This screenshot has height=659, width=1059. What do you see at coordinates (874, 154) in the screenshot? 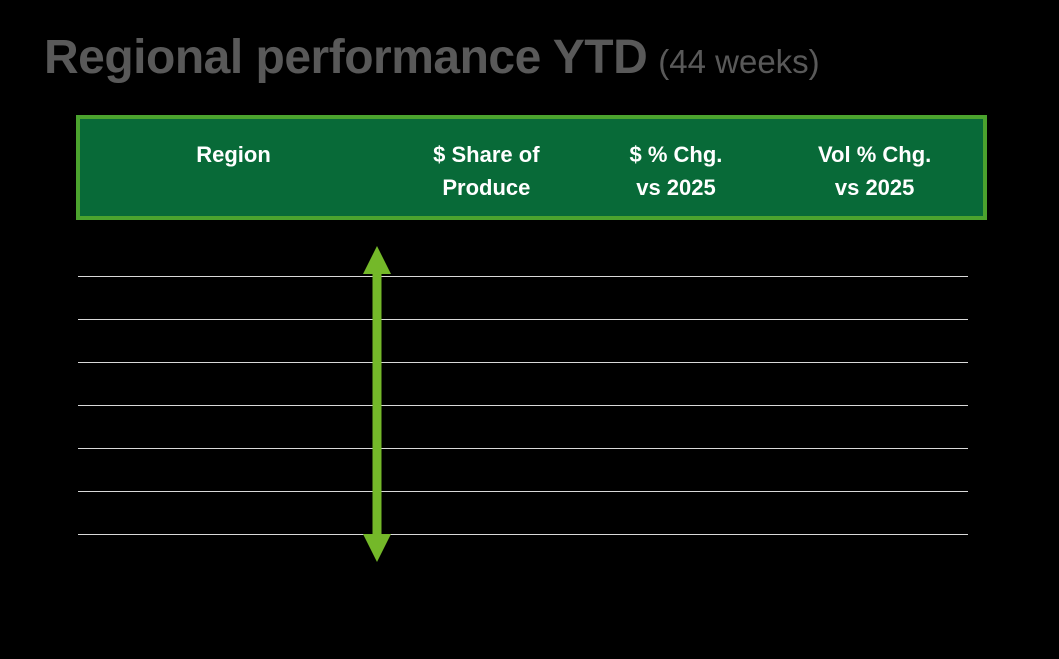
I see `header-label-line1: Vol % Chg.` at bounding box center [874, 154].